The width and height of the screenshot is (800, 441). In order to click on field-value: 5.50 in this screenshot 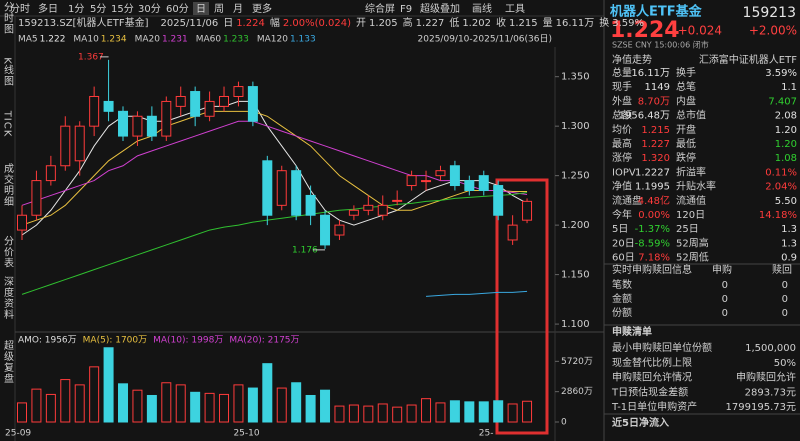, I will do `click(786, 201)`.